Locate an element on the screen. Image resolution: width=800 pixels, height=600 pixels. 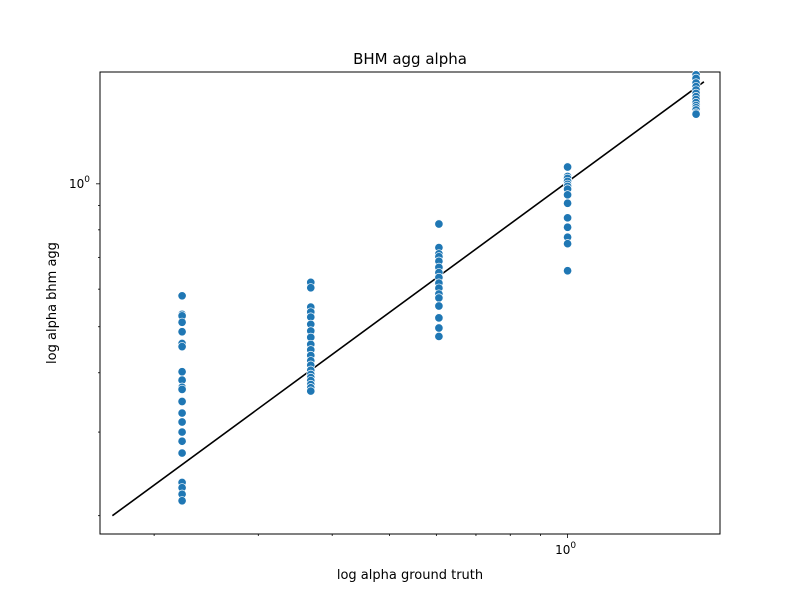
x-tick-label: 100 is located at coordinates (565, 549).